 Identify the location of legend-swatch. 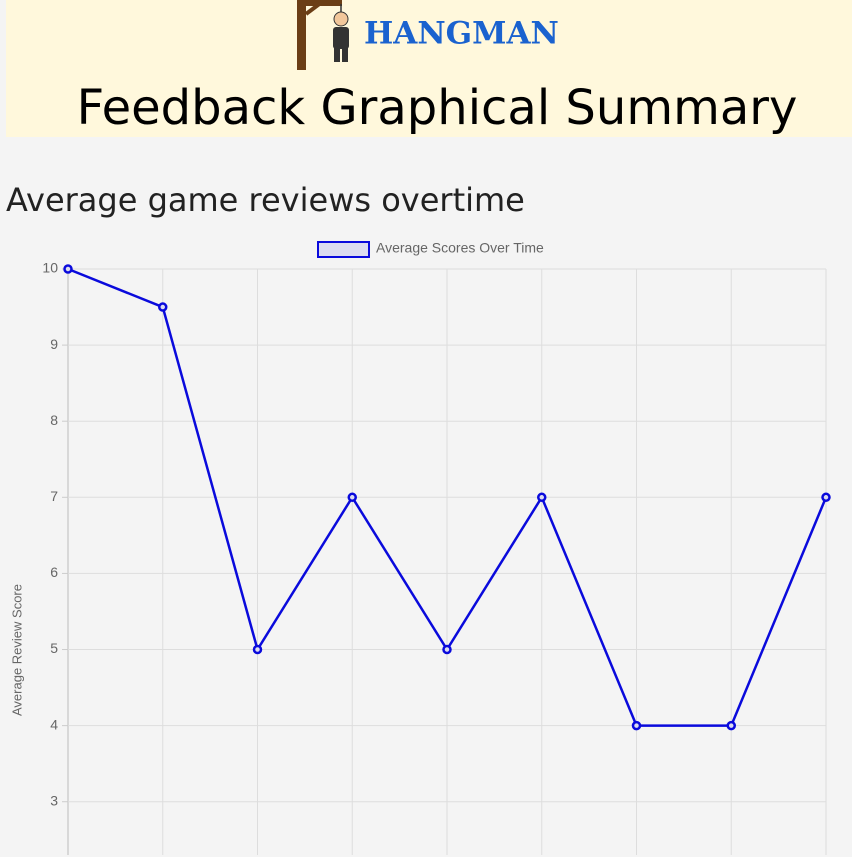
(343, 249).